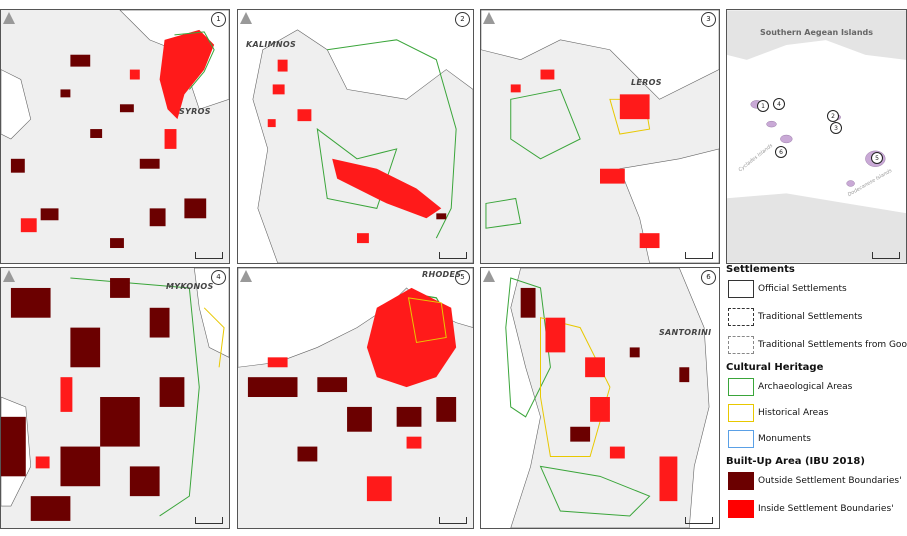 This screenshot has width=907, height=536. I want to click on island-label: LEROS, so click(646, 82).